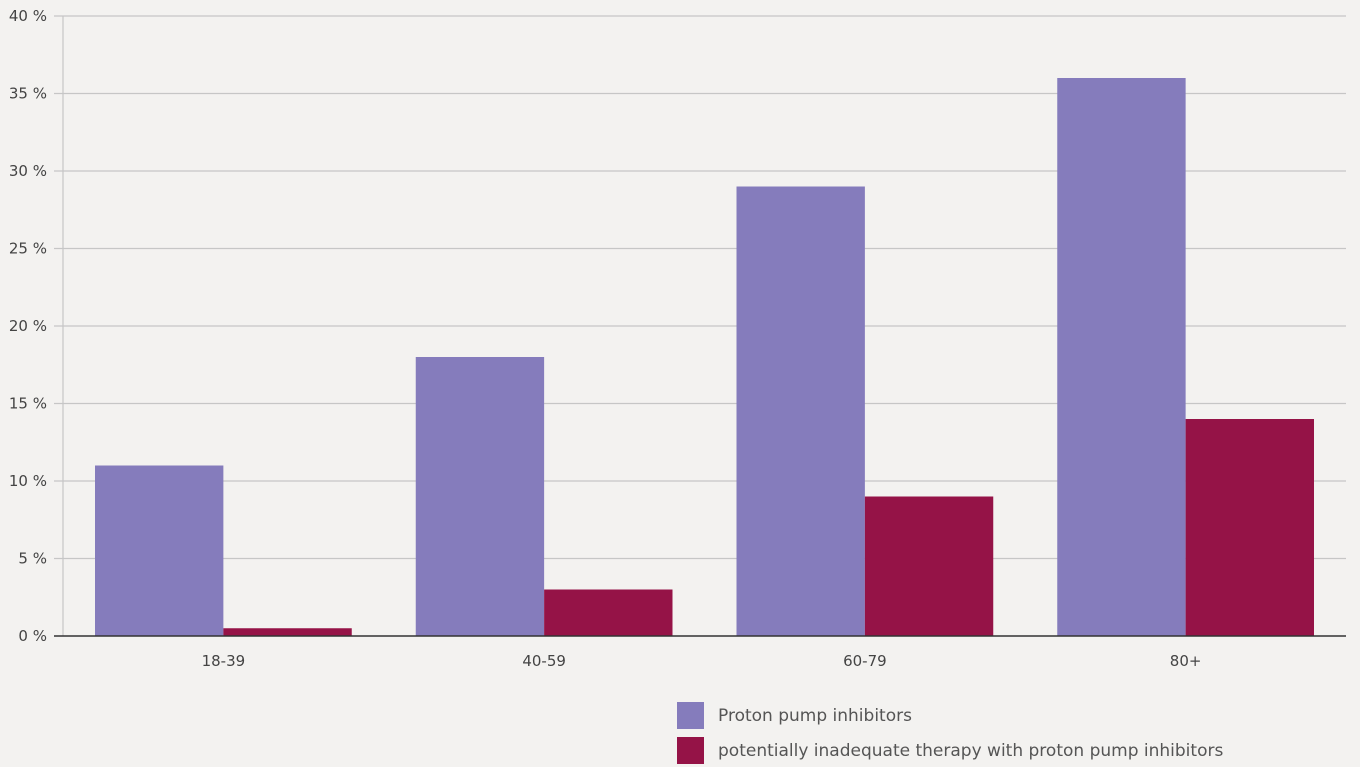 The image size is (1360, 767). Describe the element at coordinates (1186, 661) in the screenshot. I see `x-tick-label: 80+` at that location.